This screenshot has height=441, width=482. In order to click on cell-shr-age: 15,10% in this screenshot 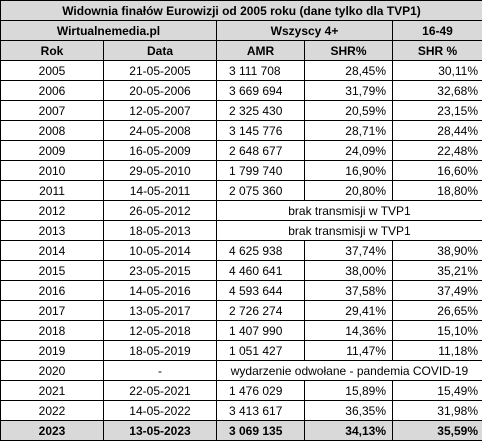, I will do `click(437, 330)`.